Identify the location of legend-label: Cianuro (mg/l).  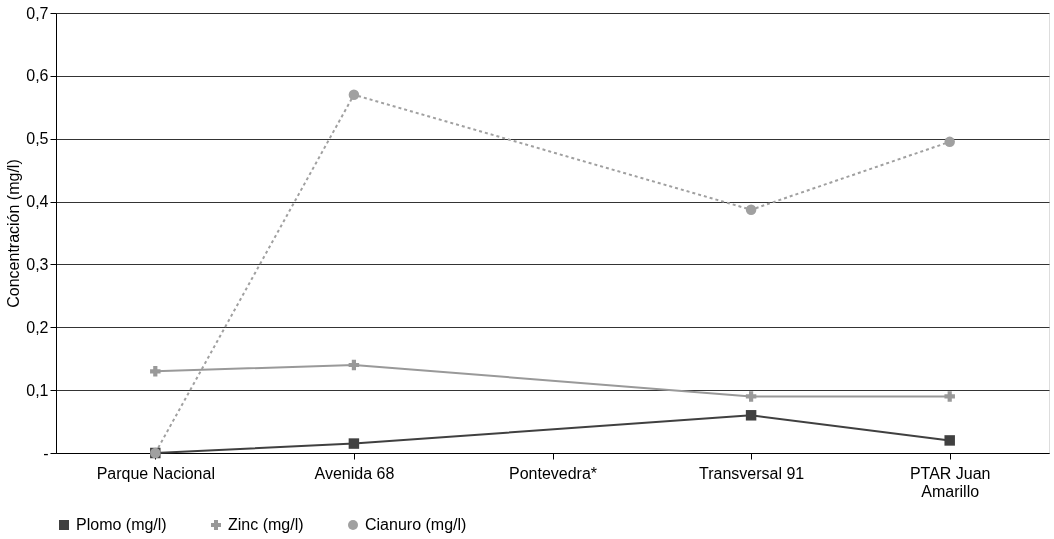
(416, 524).